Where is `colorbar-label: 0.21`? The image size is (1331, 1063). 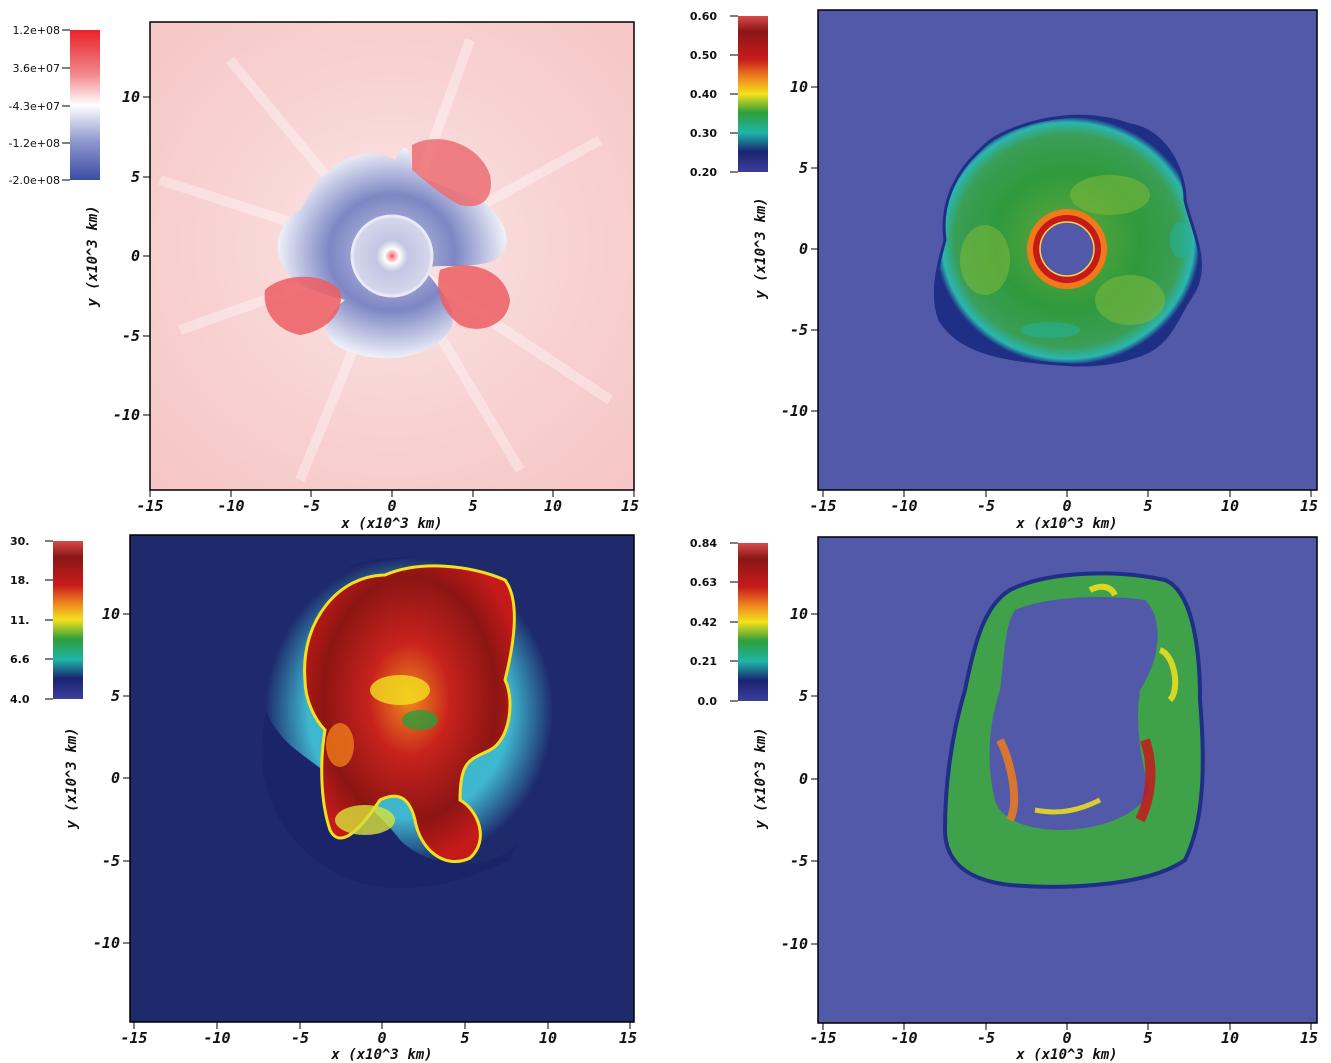 colorbar-label: 0.21 is located at coordinates (703, 661).